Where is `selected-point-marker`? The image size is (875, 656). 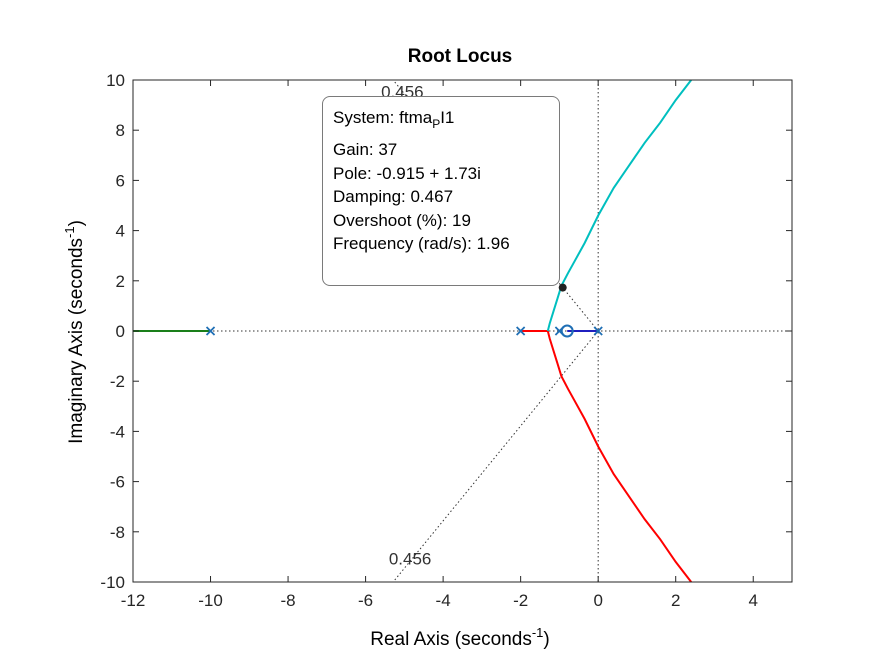 selected-point-marker is located at coordinates (562, 287).